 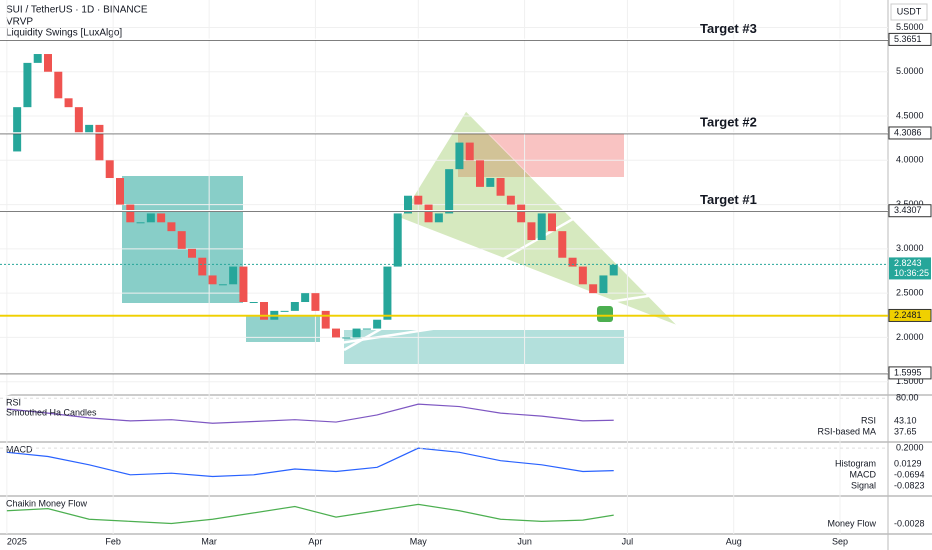 What do you see at coordinates (851, 523) in the screenshot?
I see `legend-name: Money Flow` at bounding box center [851, 523].